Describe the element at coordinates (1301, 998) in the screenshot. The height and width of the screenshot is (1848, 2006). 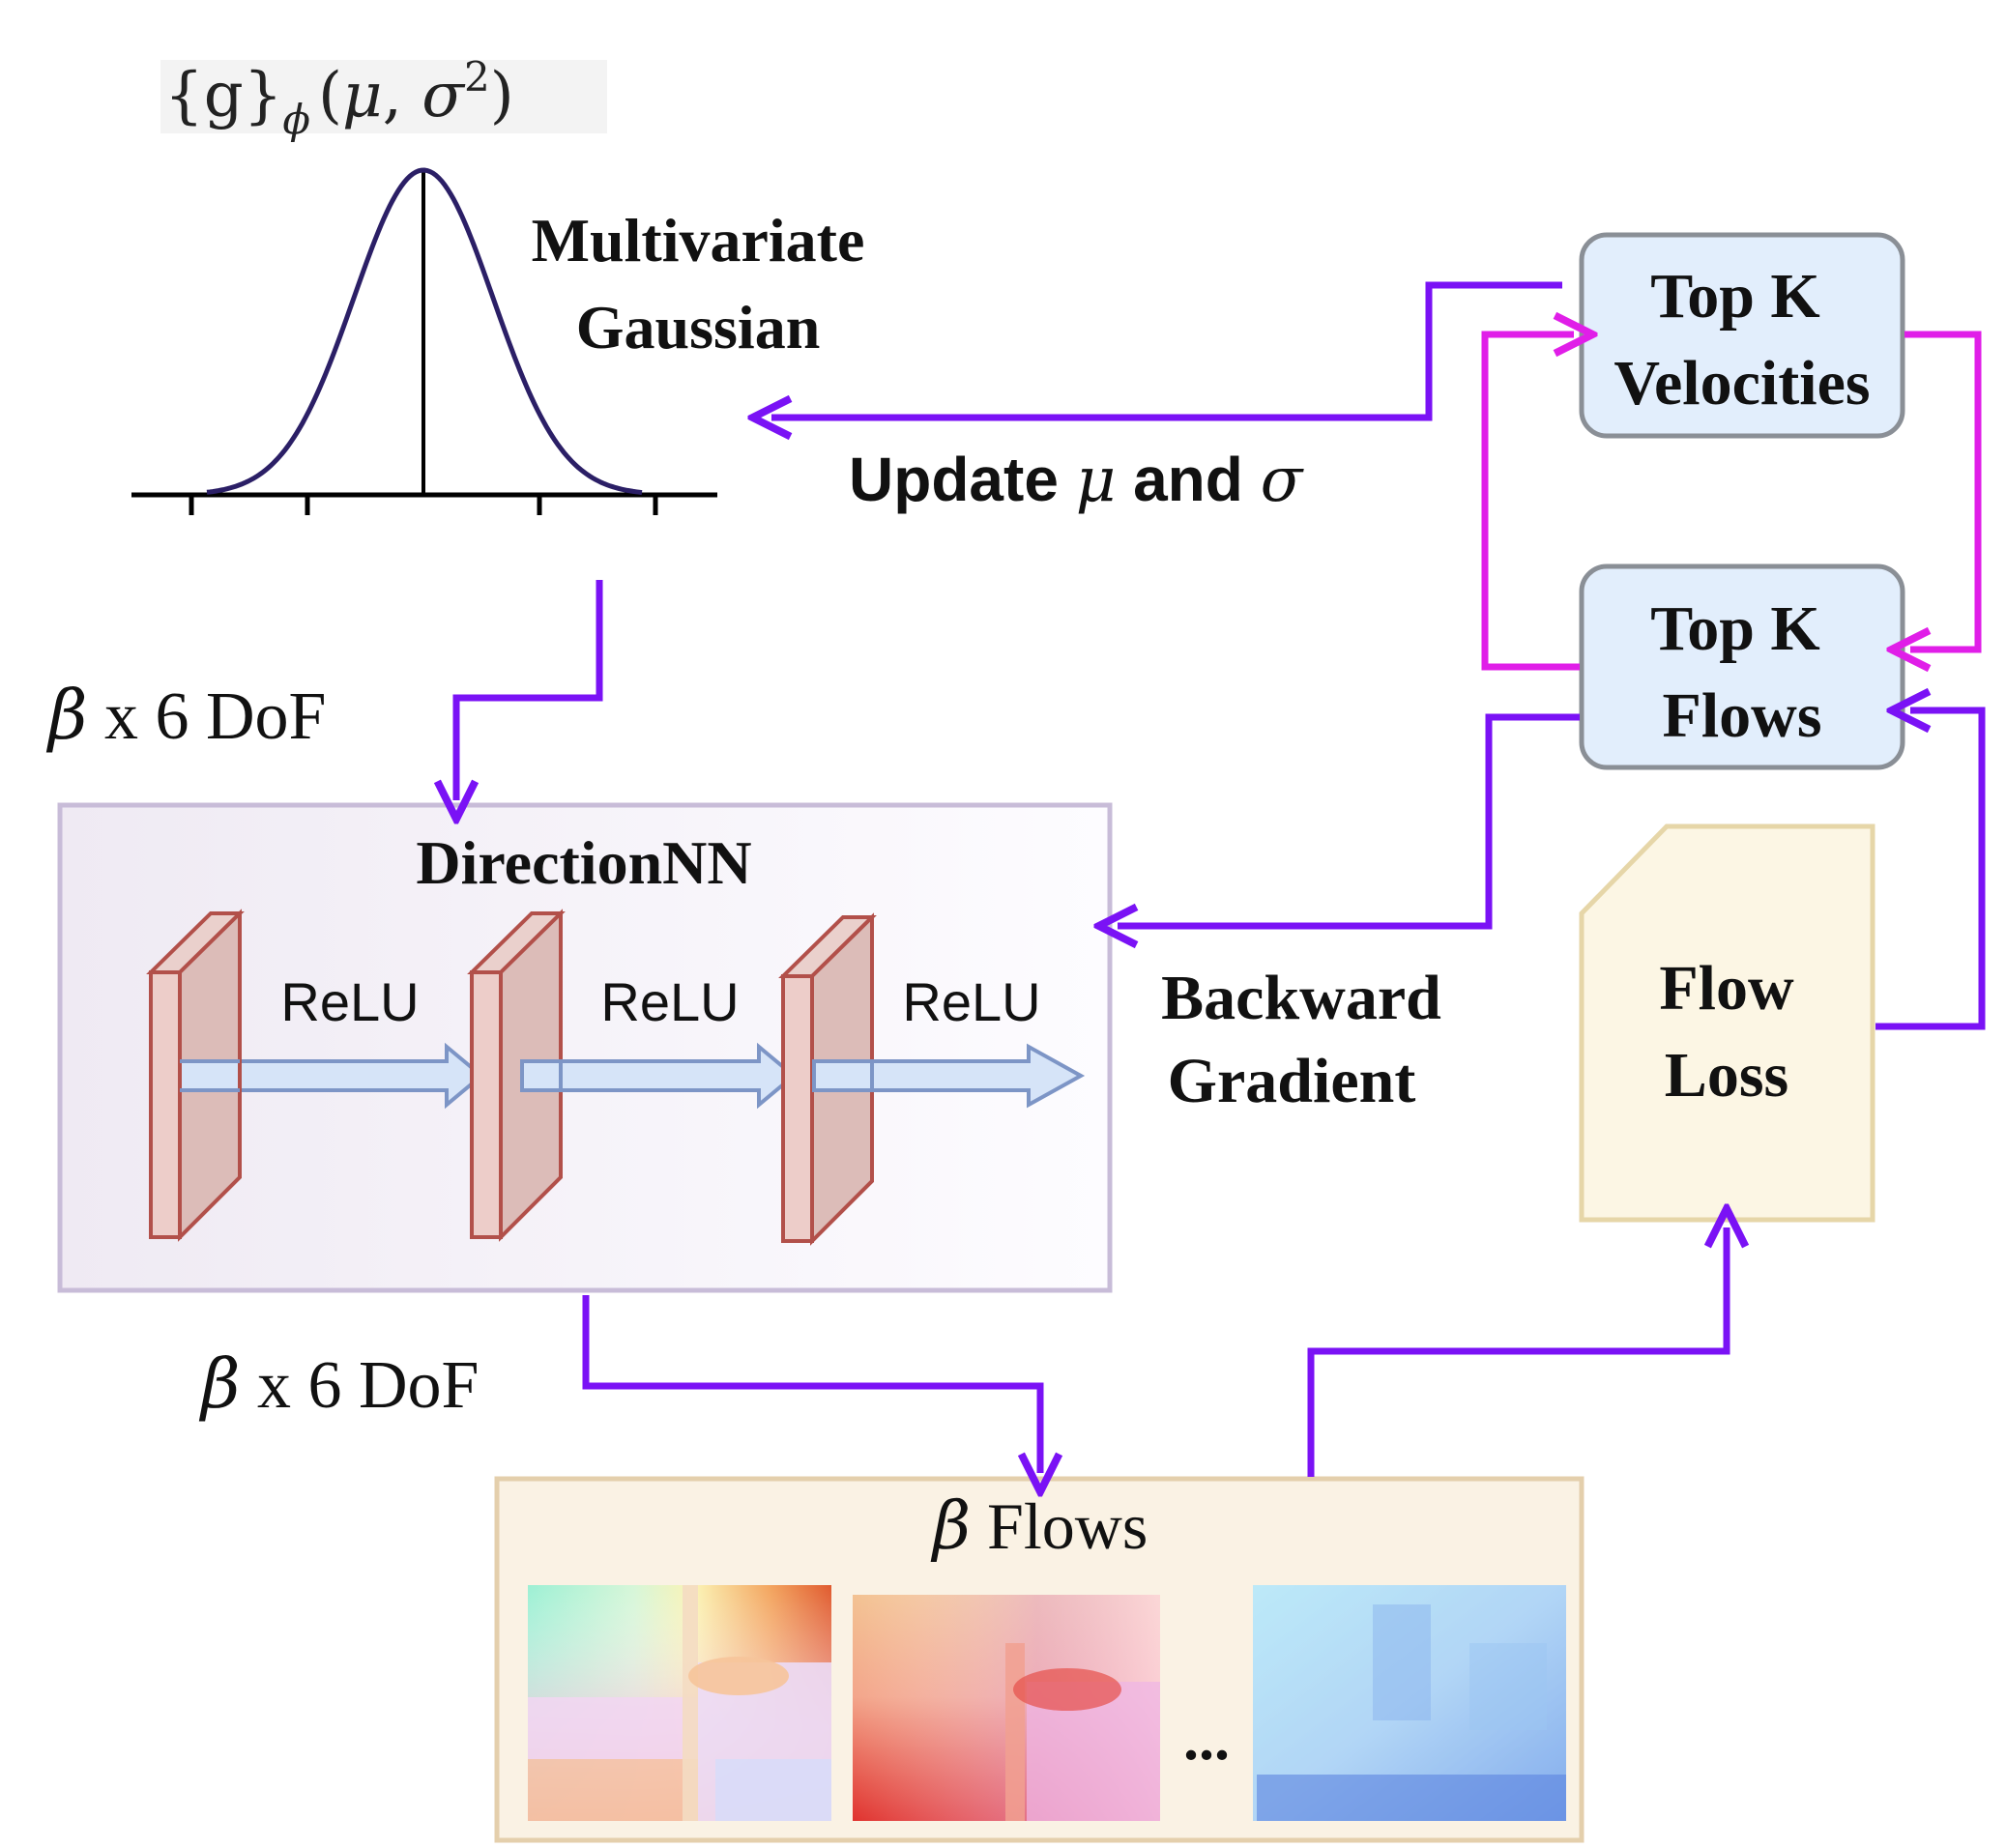
I see `backward-gradient-line1: Backward` at that location.